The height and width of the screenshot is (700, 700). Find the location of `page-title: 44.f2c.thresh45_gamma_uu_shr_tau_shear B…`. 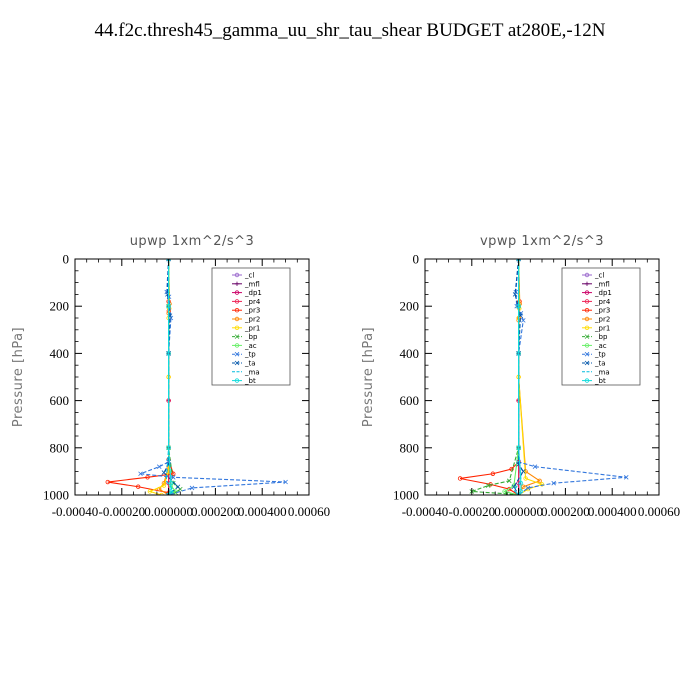

page-title: 44.f2c.thresh45_gamma_uu_shr_tau_shear B… is located at coordinates (350, 30).